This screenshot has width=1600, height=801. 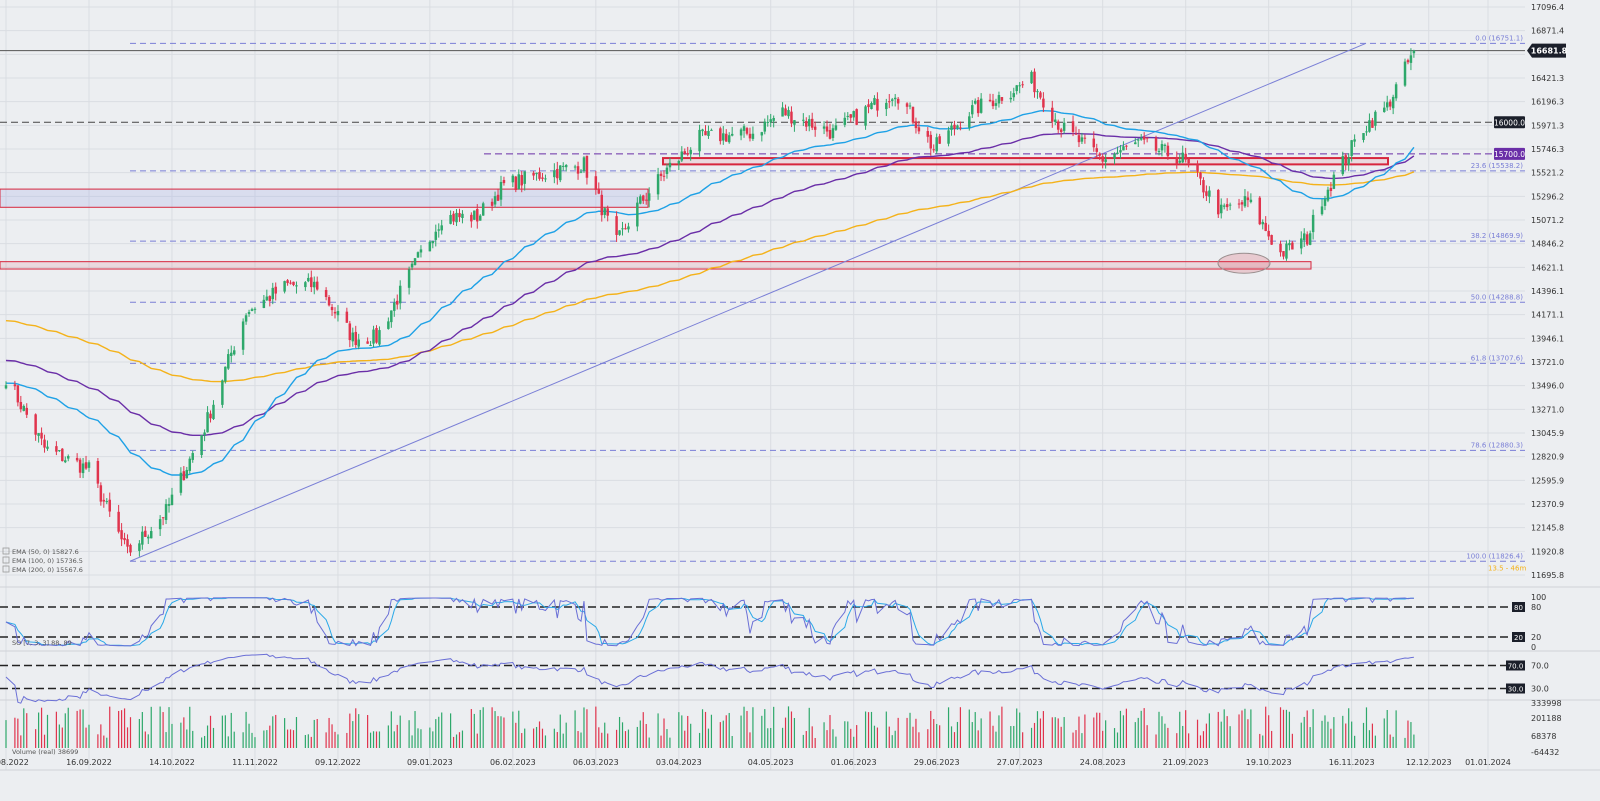 What do you see at coordinates (1547, 78) in the screenshot?
I see `y-tick-label: 16421.3` at bounding box center [1547, 78].